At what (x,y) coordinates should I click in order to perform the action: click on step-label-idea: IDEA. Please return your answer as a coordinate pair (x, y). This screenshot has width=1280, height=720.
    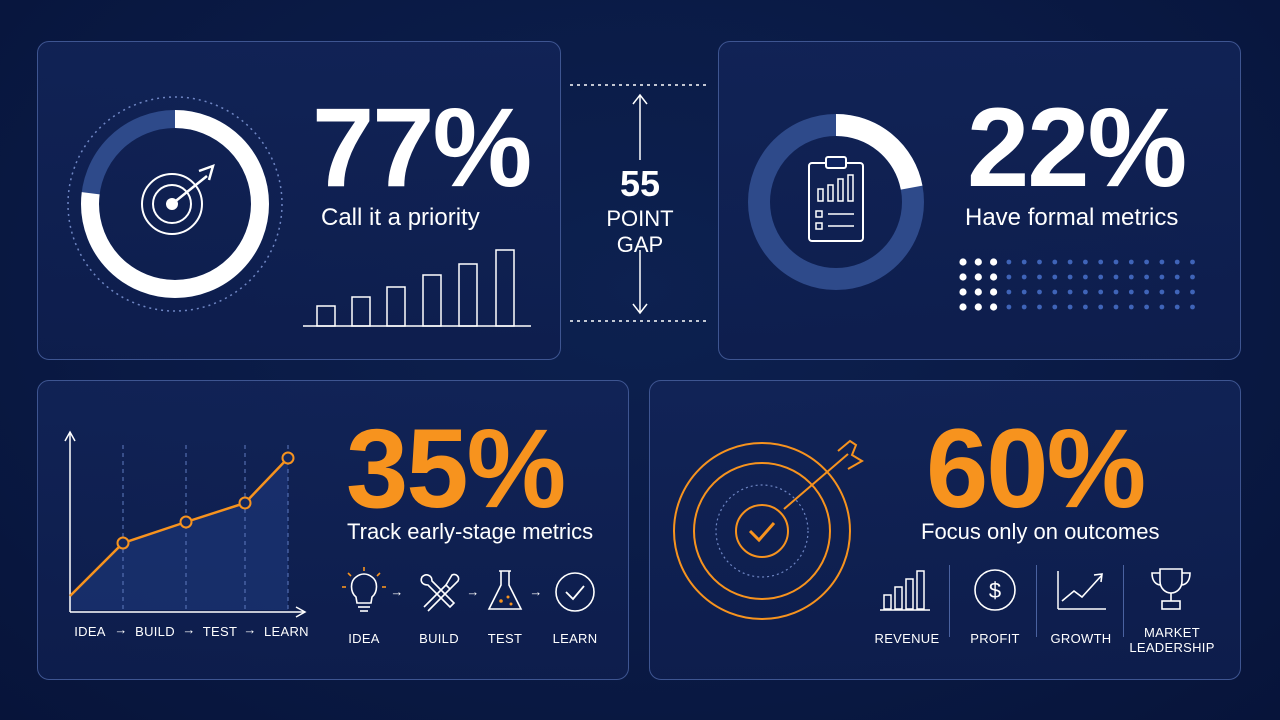
    Looking at the image, I should click on (364, 638).